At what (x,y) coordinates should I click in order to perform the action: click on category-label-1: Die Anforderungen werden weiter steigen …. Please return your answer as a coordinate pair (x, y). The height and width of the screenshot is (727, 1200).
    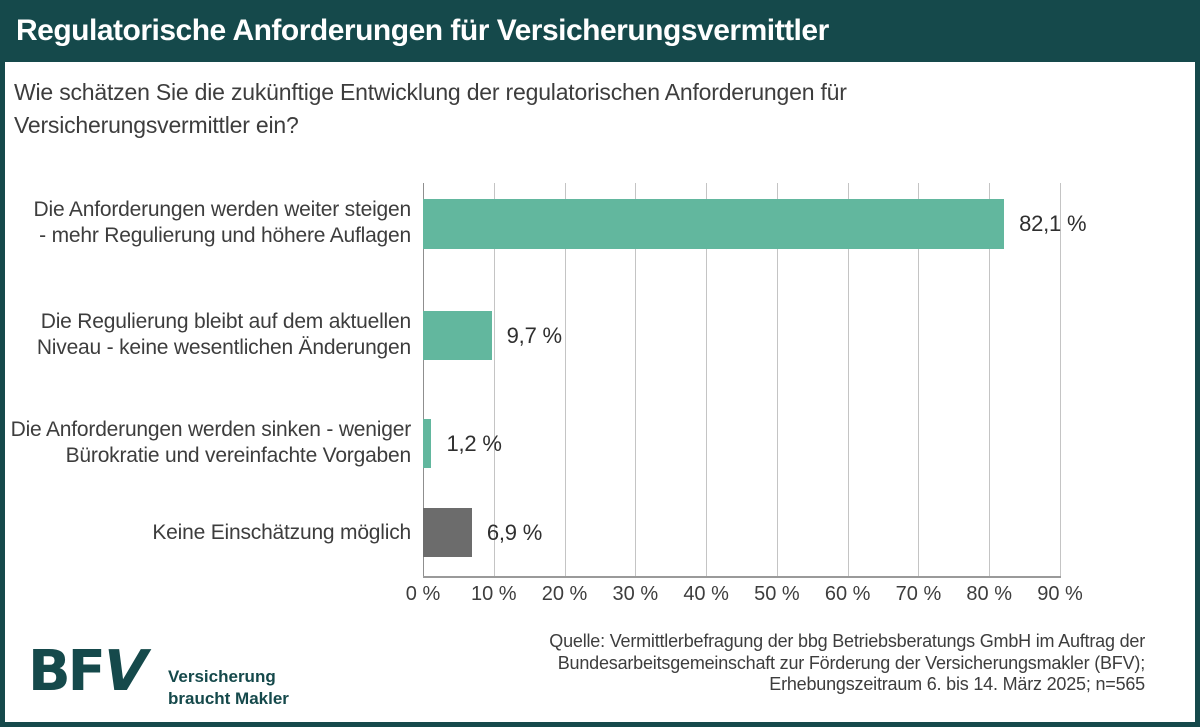
    Looking at the image, I should click on (222, 223).